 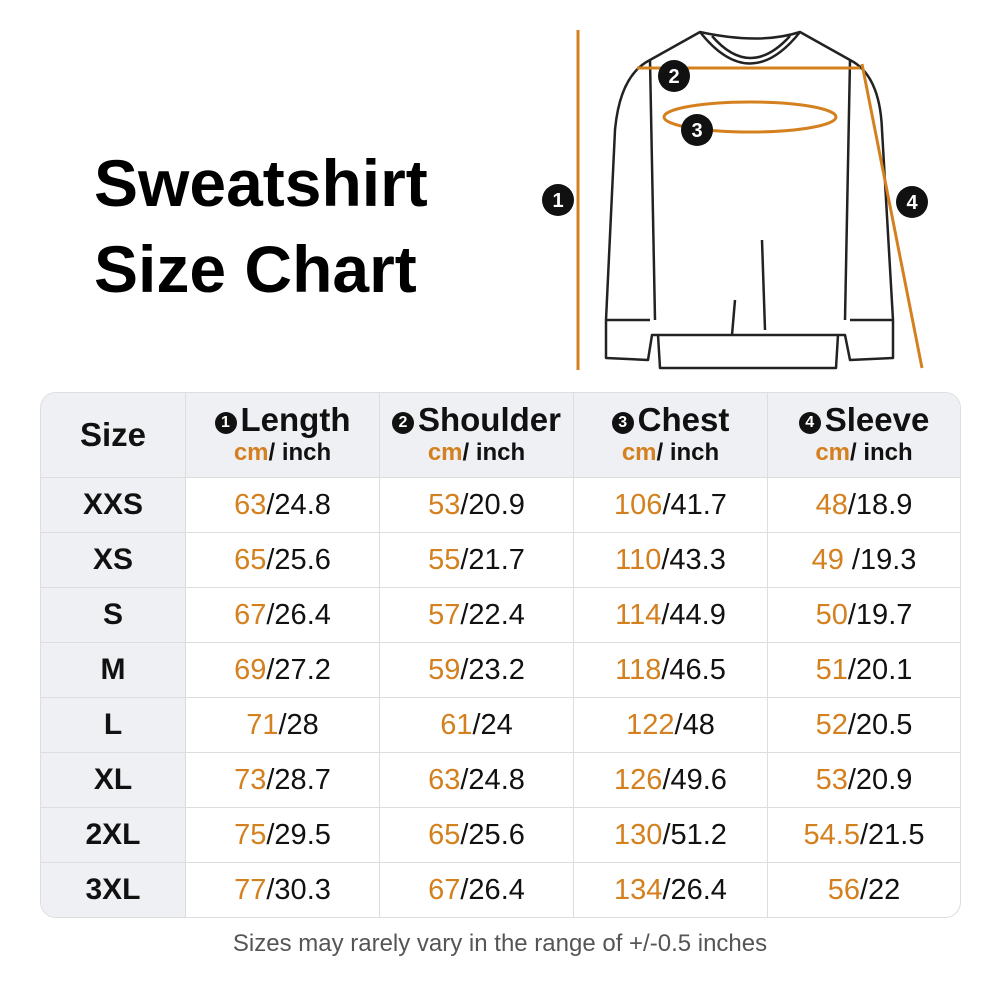 What do you see at coordinates (880, 779) in the screenshot?
I see `inch-value: /20.9` at bounding box center [880, 779].